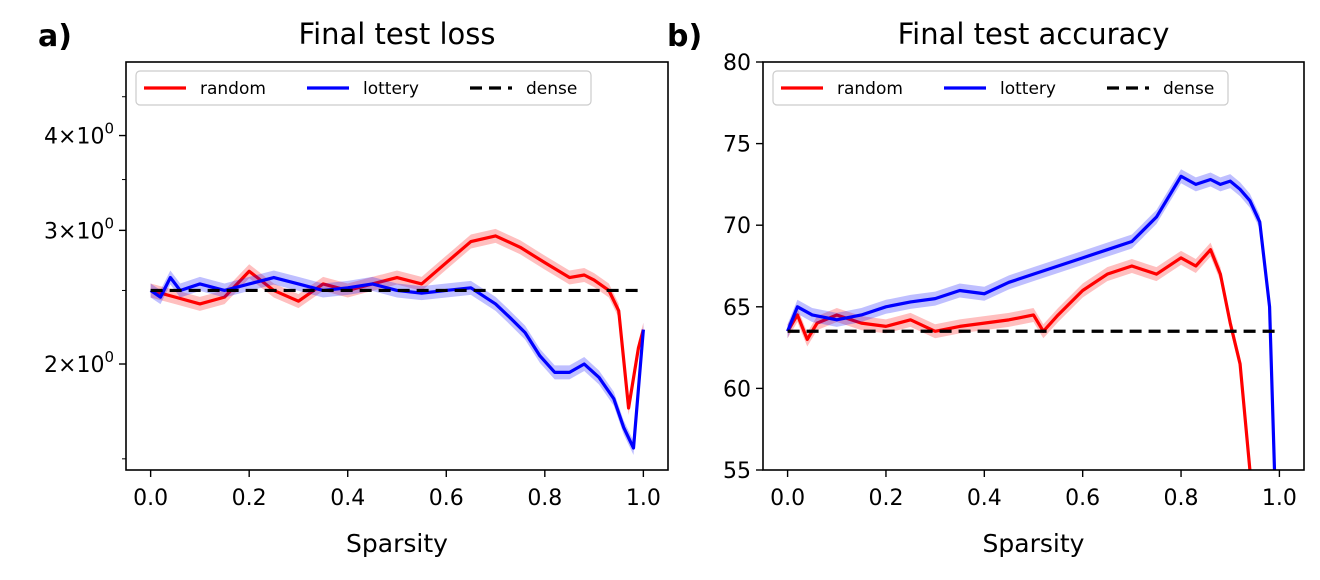 The image size is (1320, 580). I want to click on y-tick-label: 4×100, so click(79, 135).